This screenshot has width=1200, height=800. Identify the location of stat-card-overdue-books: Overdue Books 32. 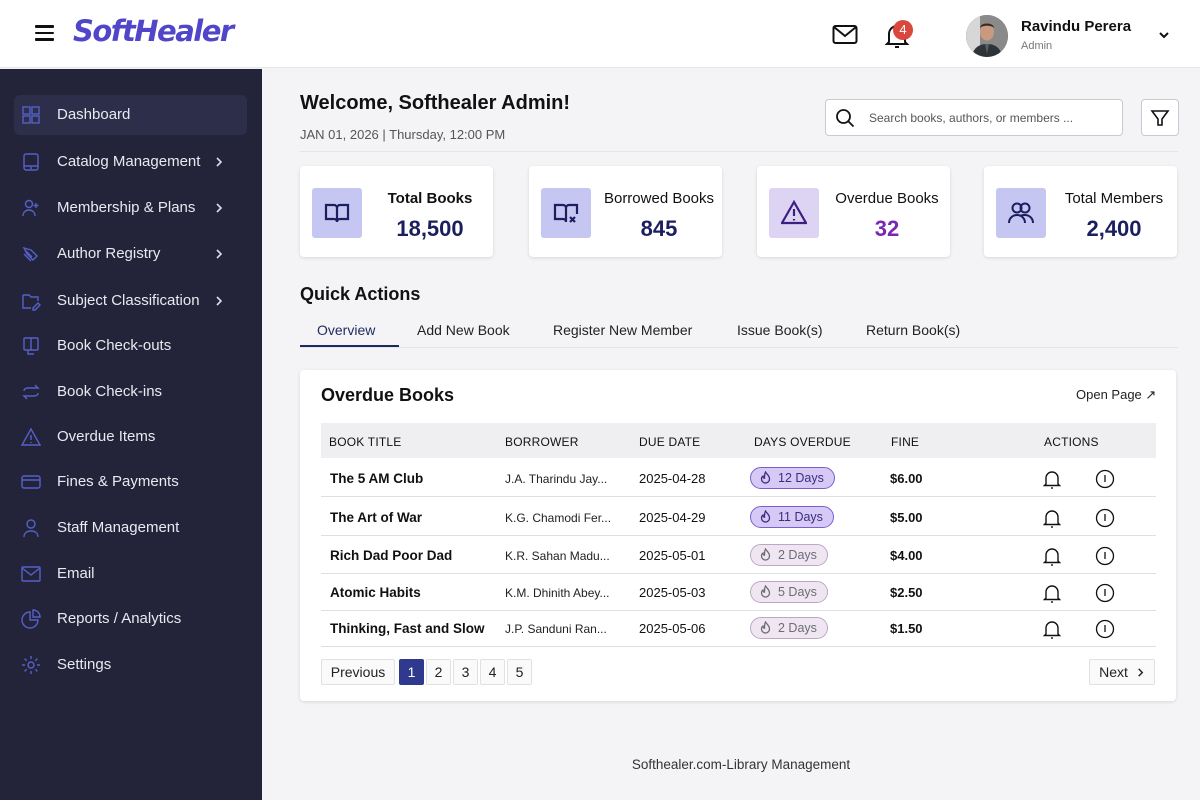
(853, 211).